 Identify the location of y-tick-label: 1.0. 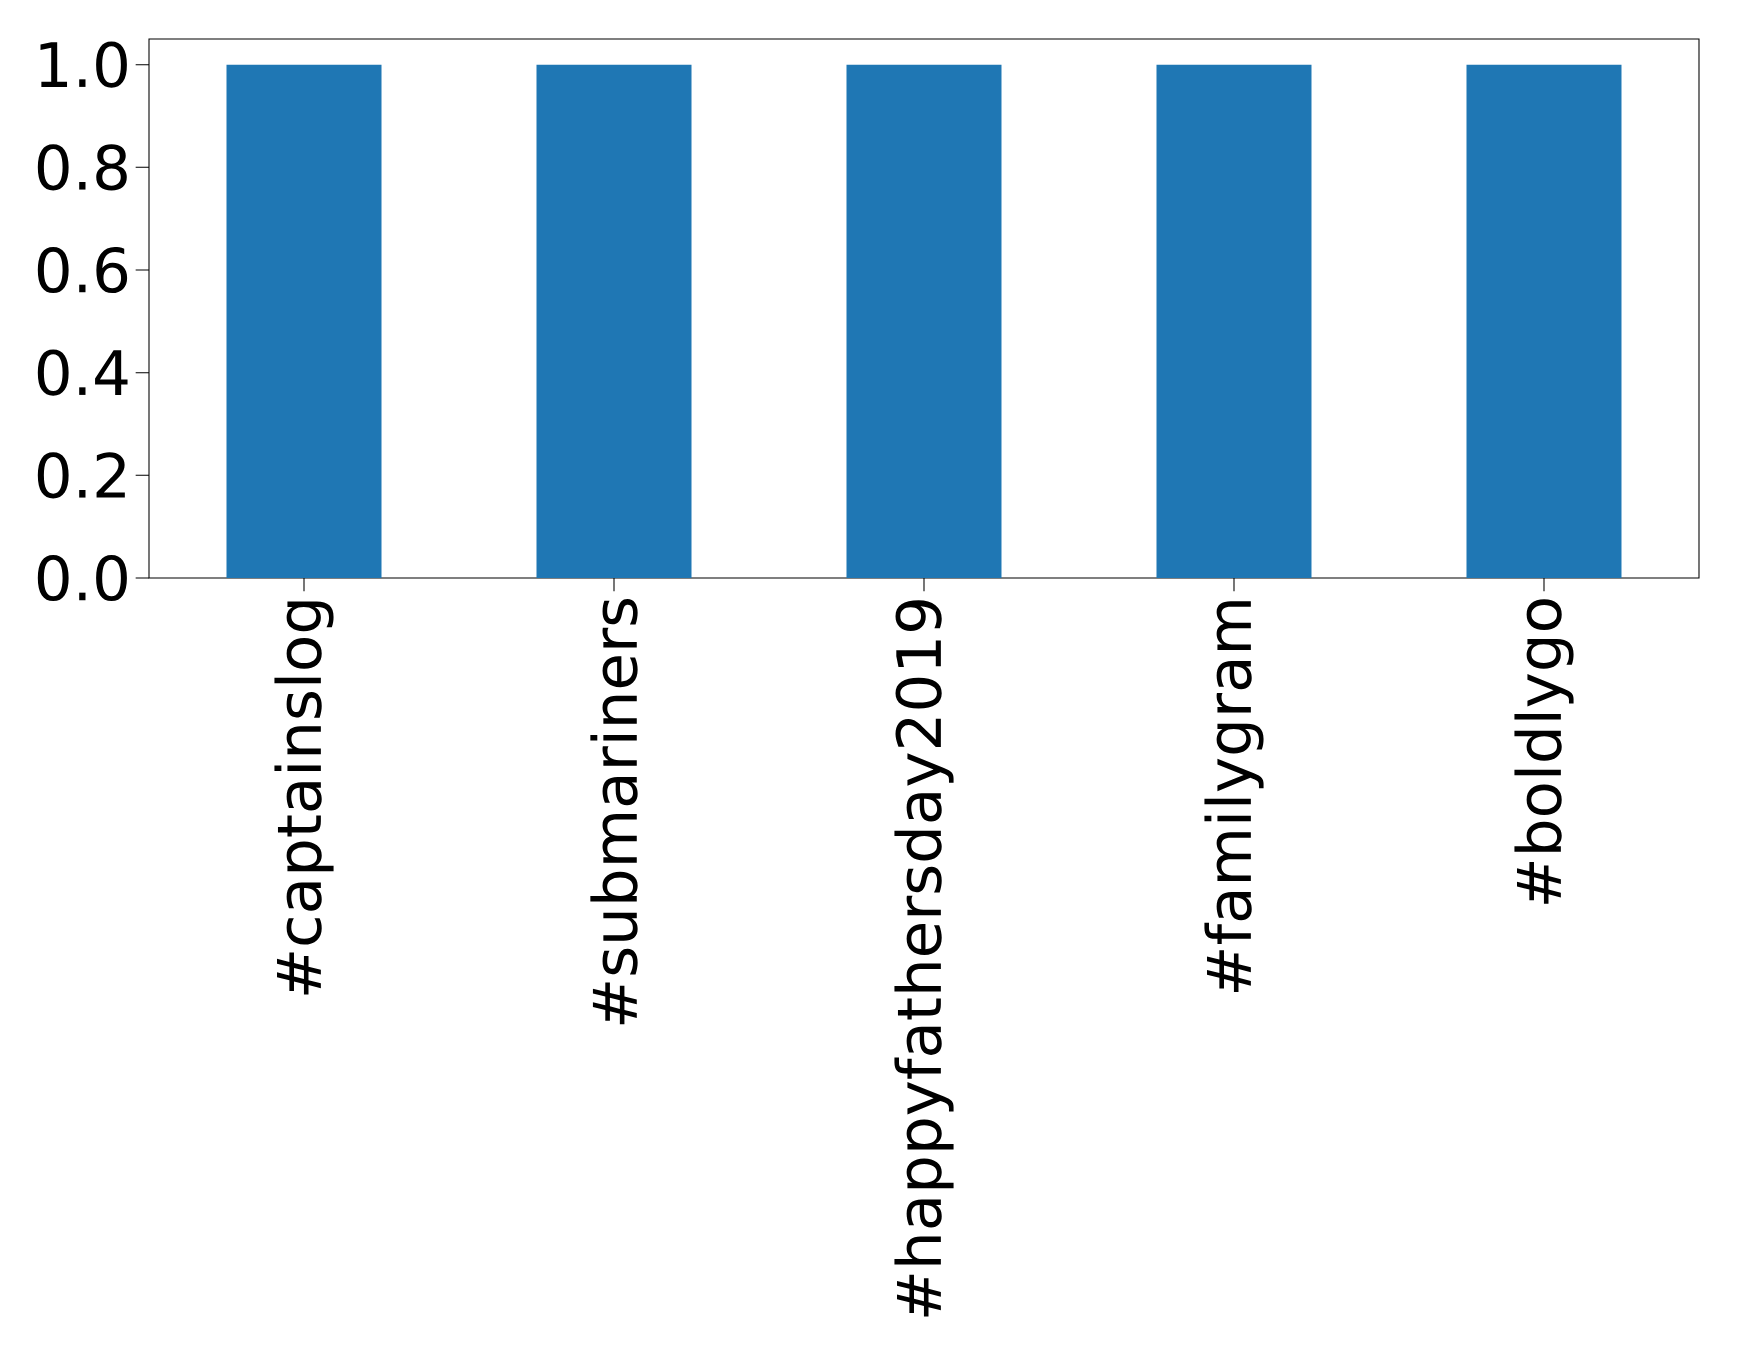
(83, 64).